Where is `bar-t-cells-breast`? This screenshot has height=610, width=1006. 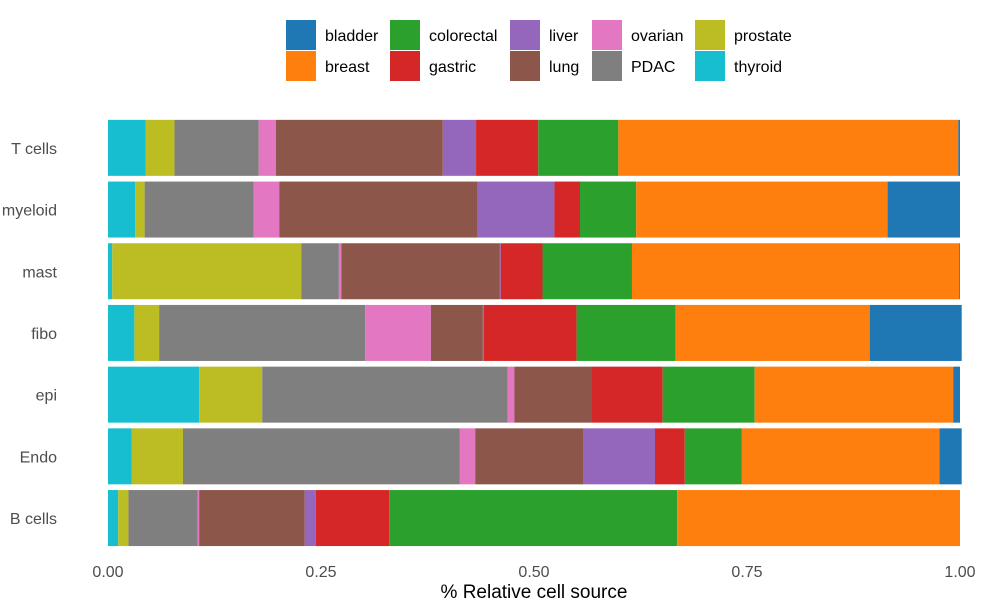 bar-t-cells-breast is located at coordinates (788, 147).